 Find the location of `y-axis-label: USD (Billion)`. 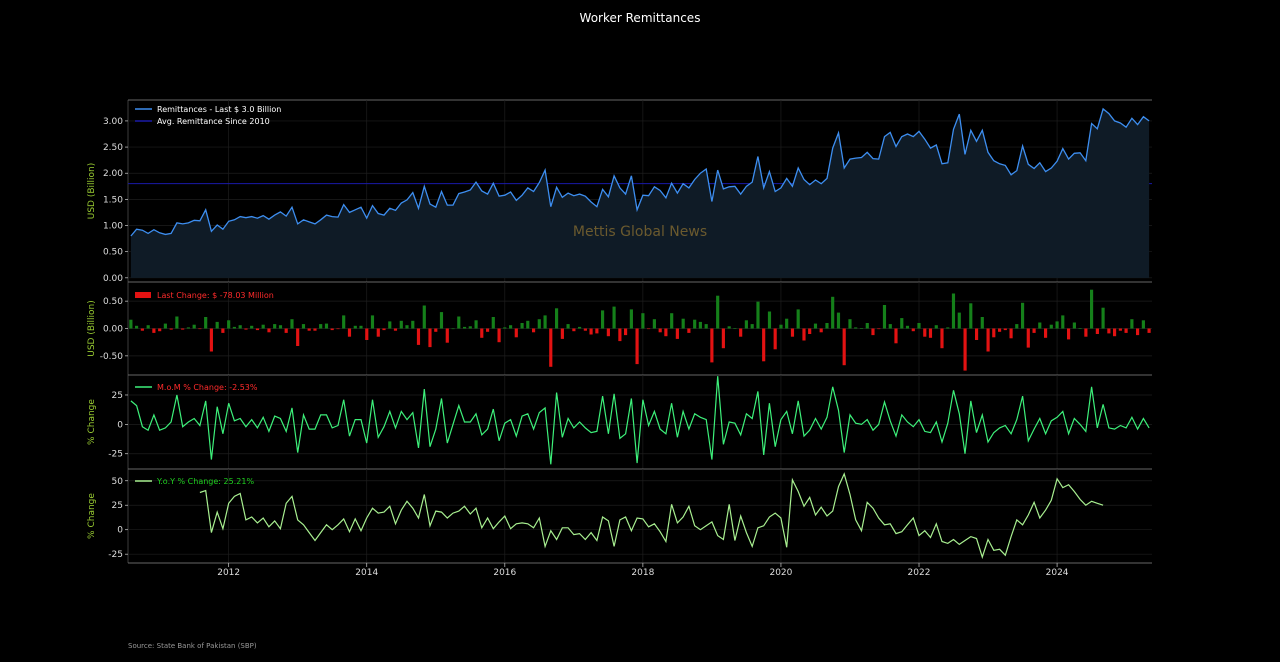

y-axis-label: USD (Billion) is located at coordinates (92, 328).